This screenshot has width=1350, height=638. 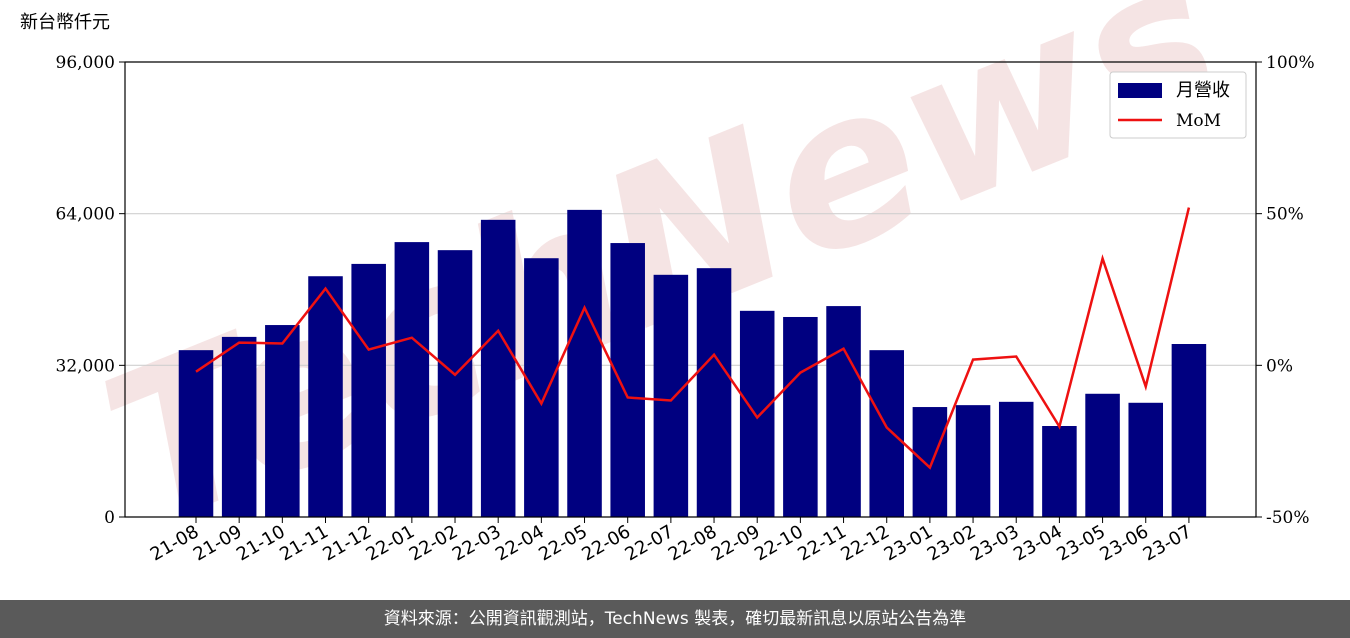 What do you see at coordinates (1038, 543) in the screenshot?
I see `x-tick-label: 23-04` at bounding box center [1038, 543].